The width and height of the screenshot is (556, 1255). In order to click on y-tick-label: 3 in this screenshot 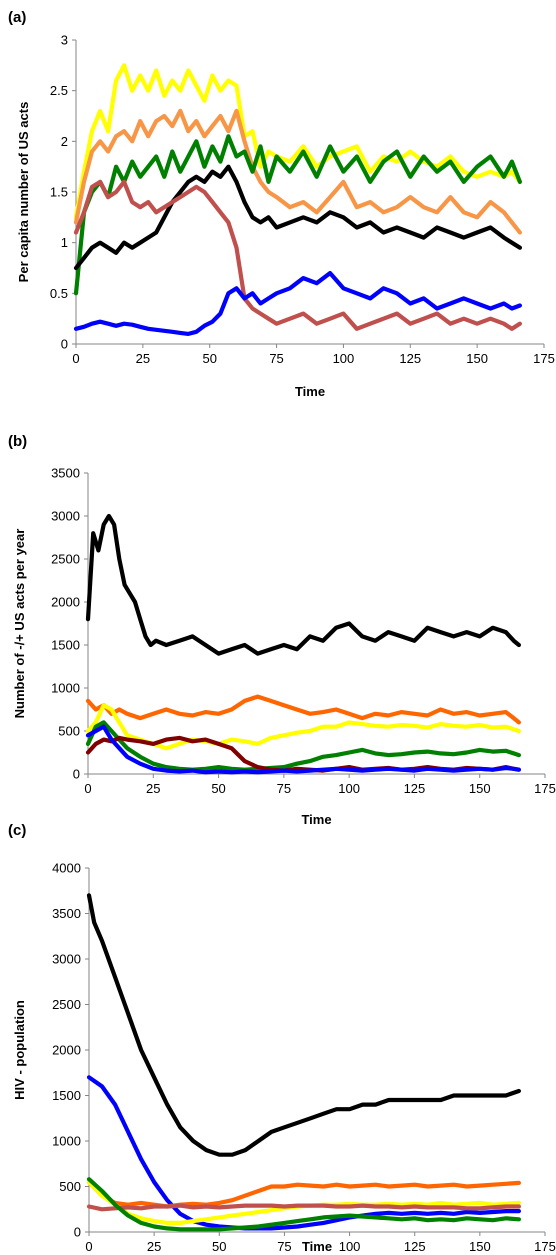, I will do `click(64, 40)`.